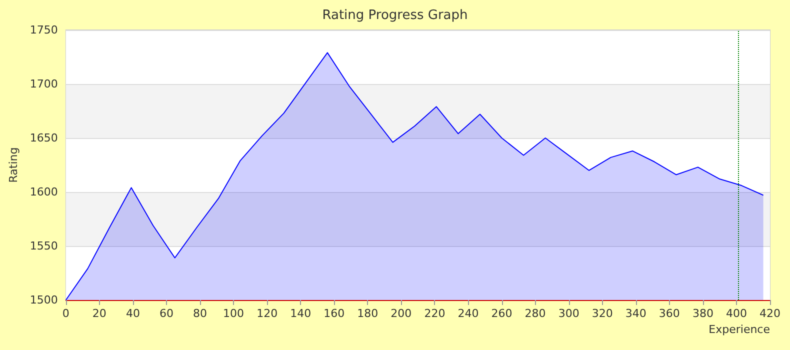 This screenshot has width=790, height=350. What do you see at coordinates (44, 246) in the screenshot?
I see `y-tick-label: 1550` at bounding box center [44, 246].